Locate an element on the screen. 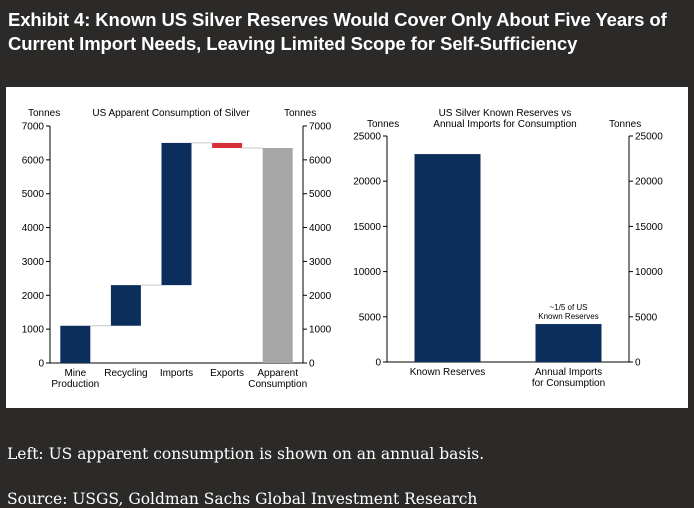 This screenshot has width=694, height=508. left-x-category-label: Exports is located at coordinates (227, 373).